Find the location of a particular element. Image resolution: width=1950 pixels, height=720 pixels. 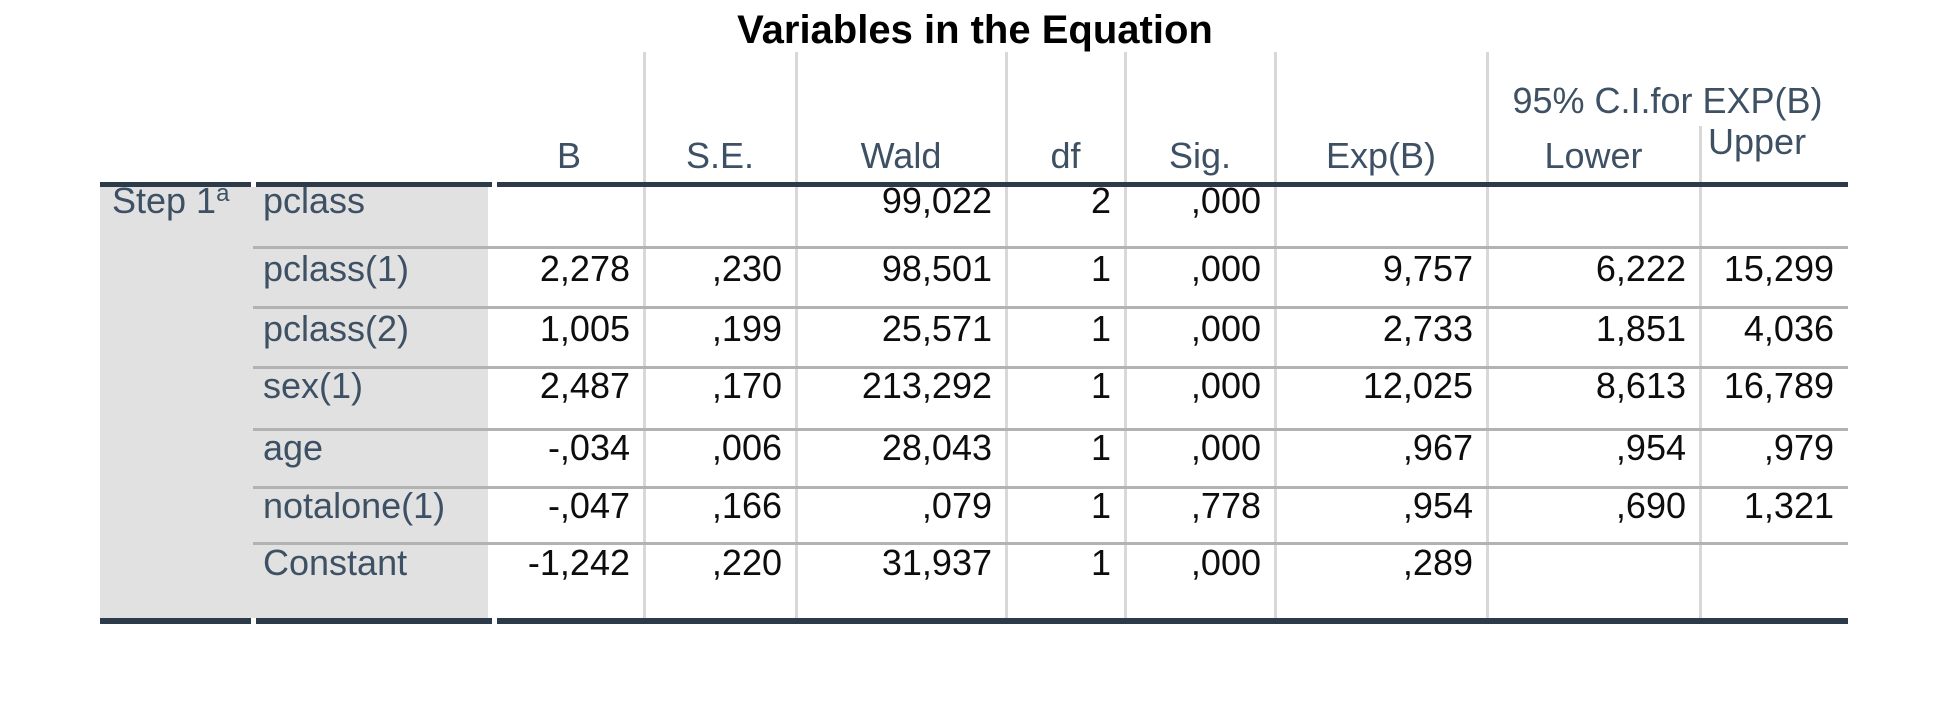

table-cell-expb: 2,733 is located at coordinates (1427, 328).